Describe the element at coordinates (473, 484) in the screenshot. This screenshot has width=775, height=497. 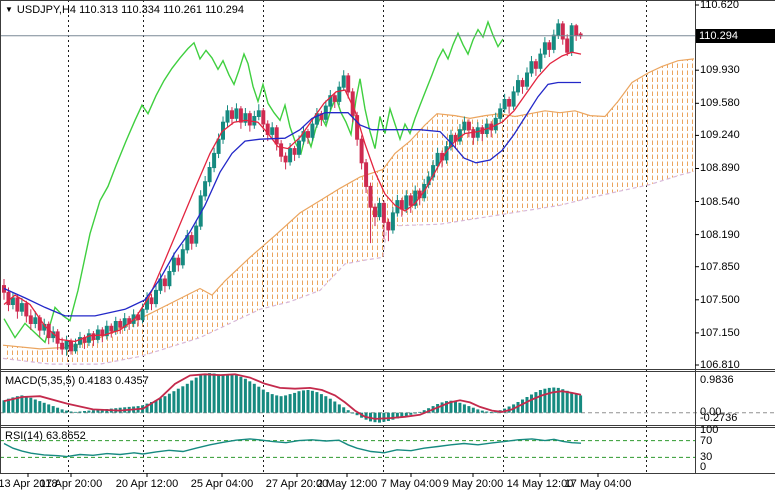
I see `time-axis-label: 9 May 20:00` at that location.